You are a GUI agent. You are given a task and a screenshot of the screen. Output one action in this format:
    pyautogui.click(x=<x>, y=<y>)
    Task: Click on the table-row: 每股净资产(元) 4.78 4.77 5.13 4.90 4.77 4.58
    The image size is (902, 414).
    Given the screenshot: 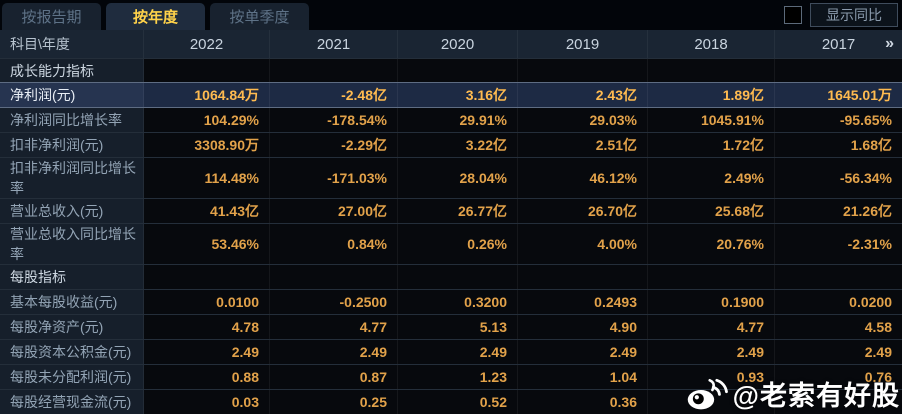 What is the action you would take?
    pyautogui.click(x=451, y=326)
    